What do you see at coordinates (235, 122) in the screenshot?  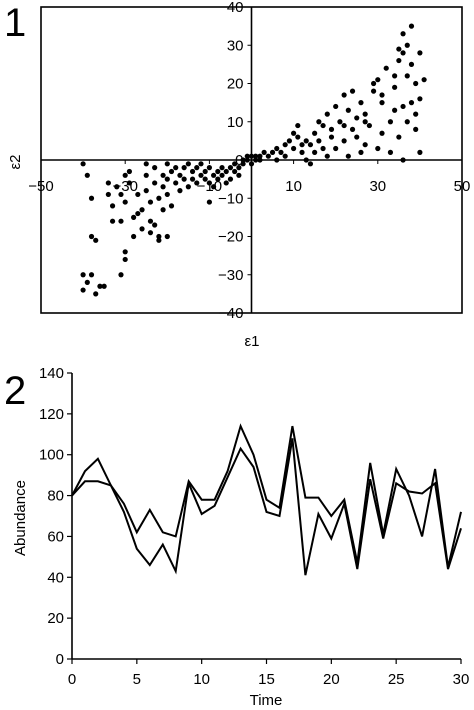 I see `y-tick-label: 10` at bounding box center [235, 122].